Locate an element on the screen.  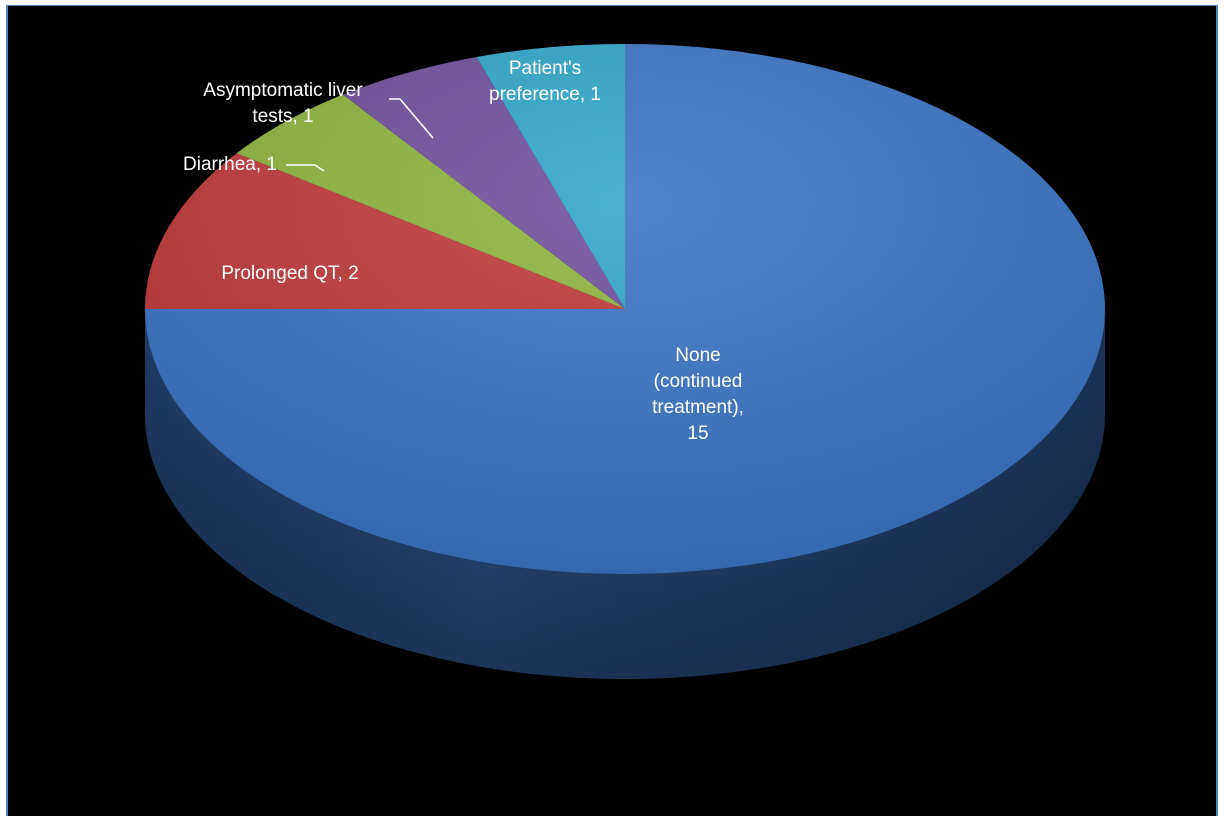
data-label-line: preference, 1 is located at coordinates (545, 94).